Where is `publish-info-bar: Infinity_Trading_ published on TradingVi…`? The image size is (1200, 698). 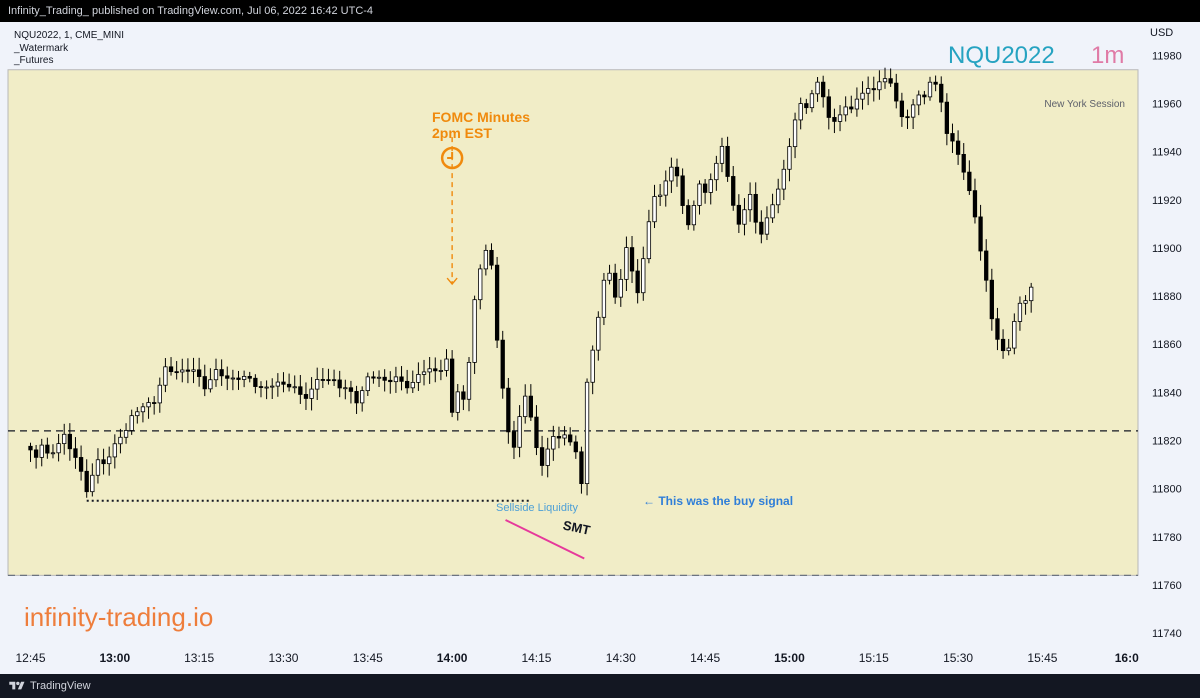 publish-info-bar: Infinity_Trading_ published on TradingVi… is located at coordinates (600, 11).